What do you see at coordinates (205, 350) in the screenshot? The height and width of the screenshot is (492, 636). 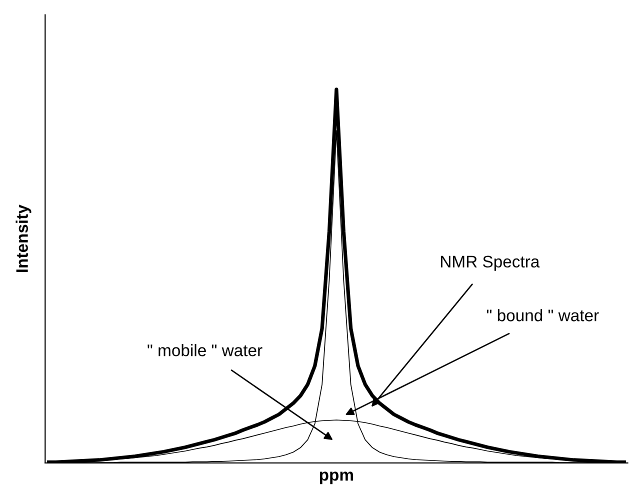 I see `annotation: " mobile " water` at bounding box center [205, 350].